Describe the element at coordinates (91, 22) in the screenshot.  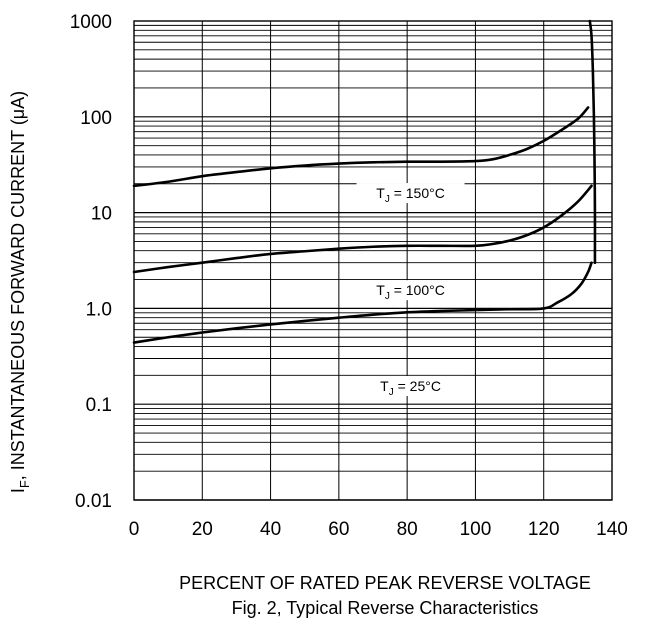
I see `y-tick-label: 1000` at that location.